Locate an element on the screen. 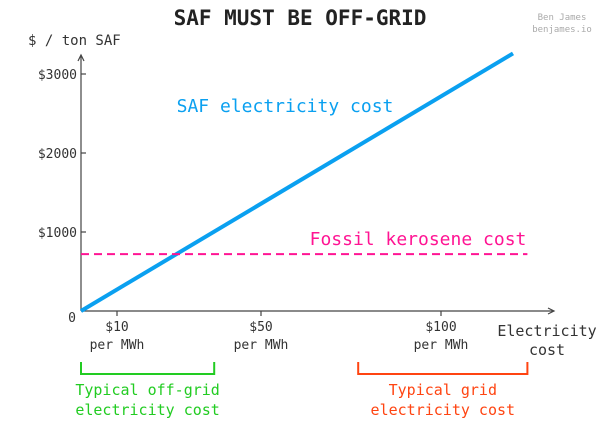  credit-site: benjames.io is located at coordinates (562, 30).